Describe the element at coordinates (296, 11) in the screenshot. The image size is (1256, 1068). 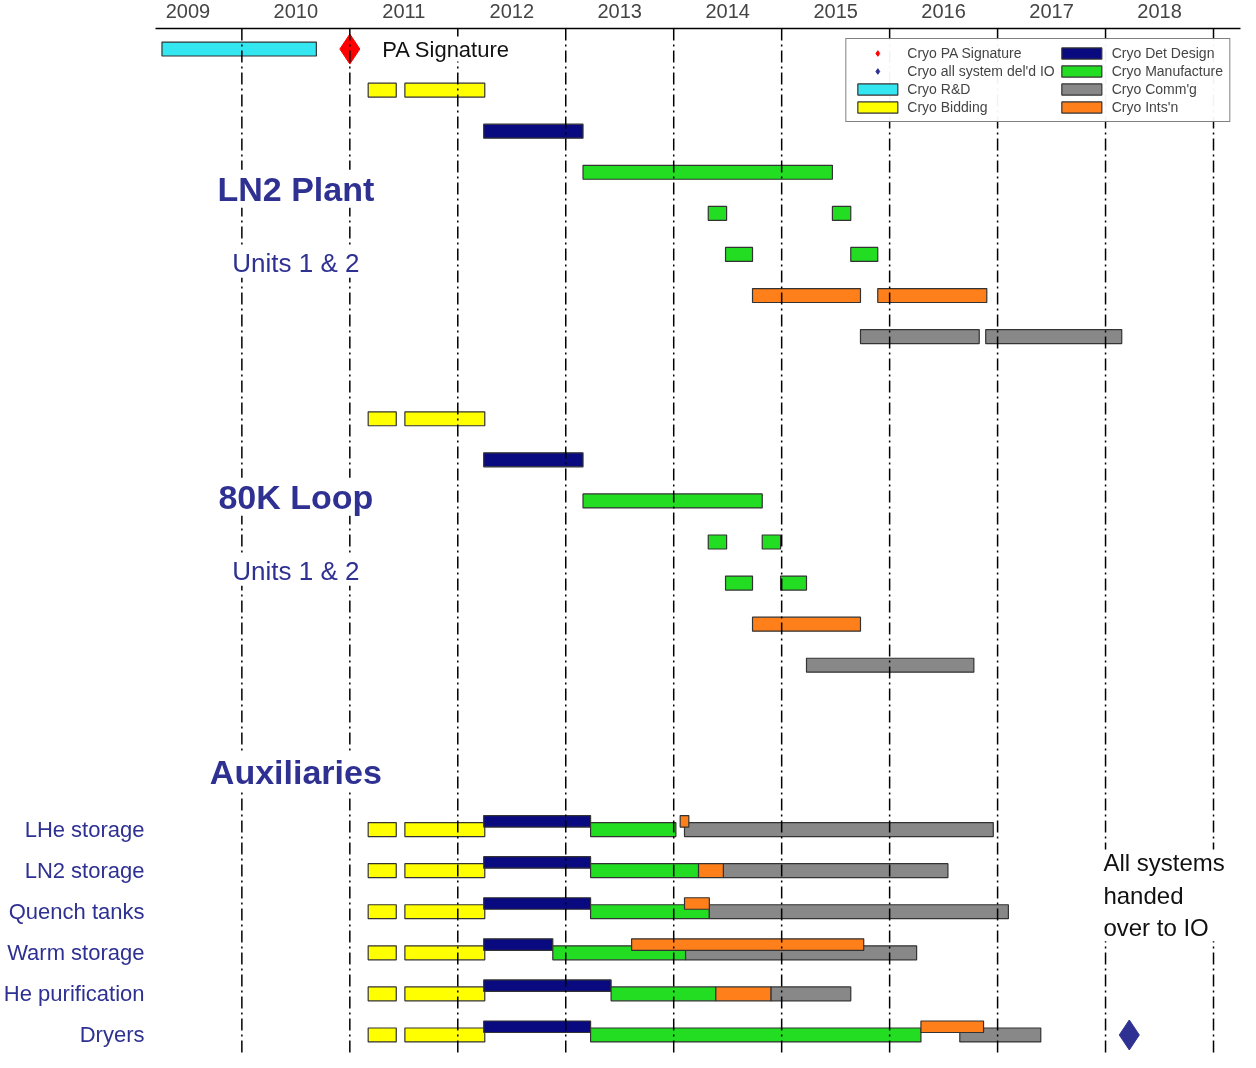
I see `x-tick-label: 2010` at that location.